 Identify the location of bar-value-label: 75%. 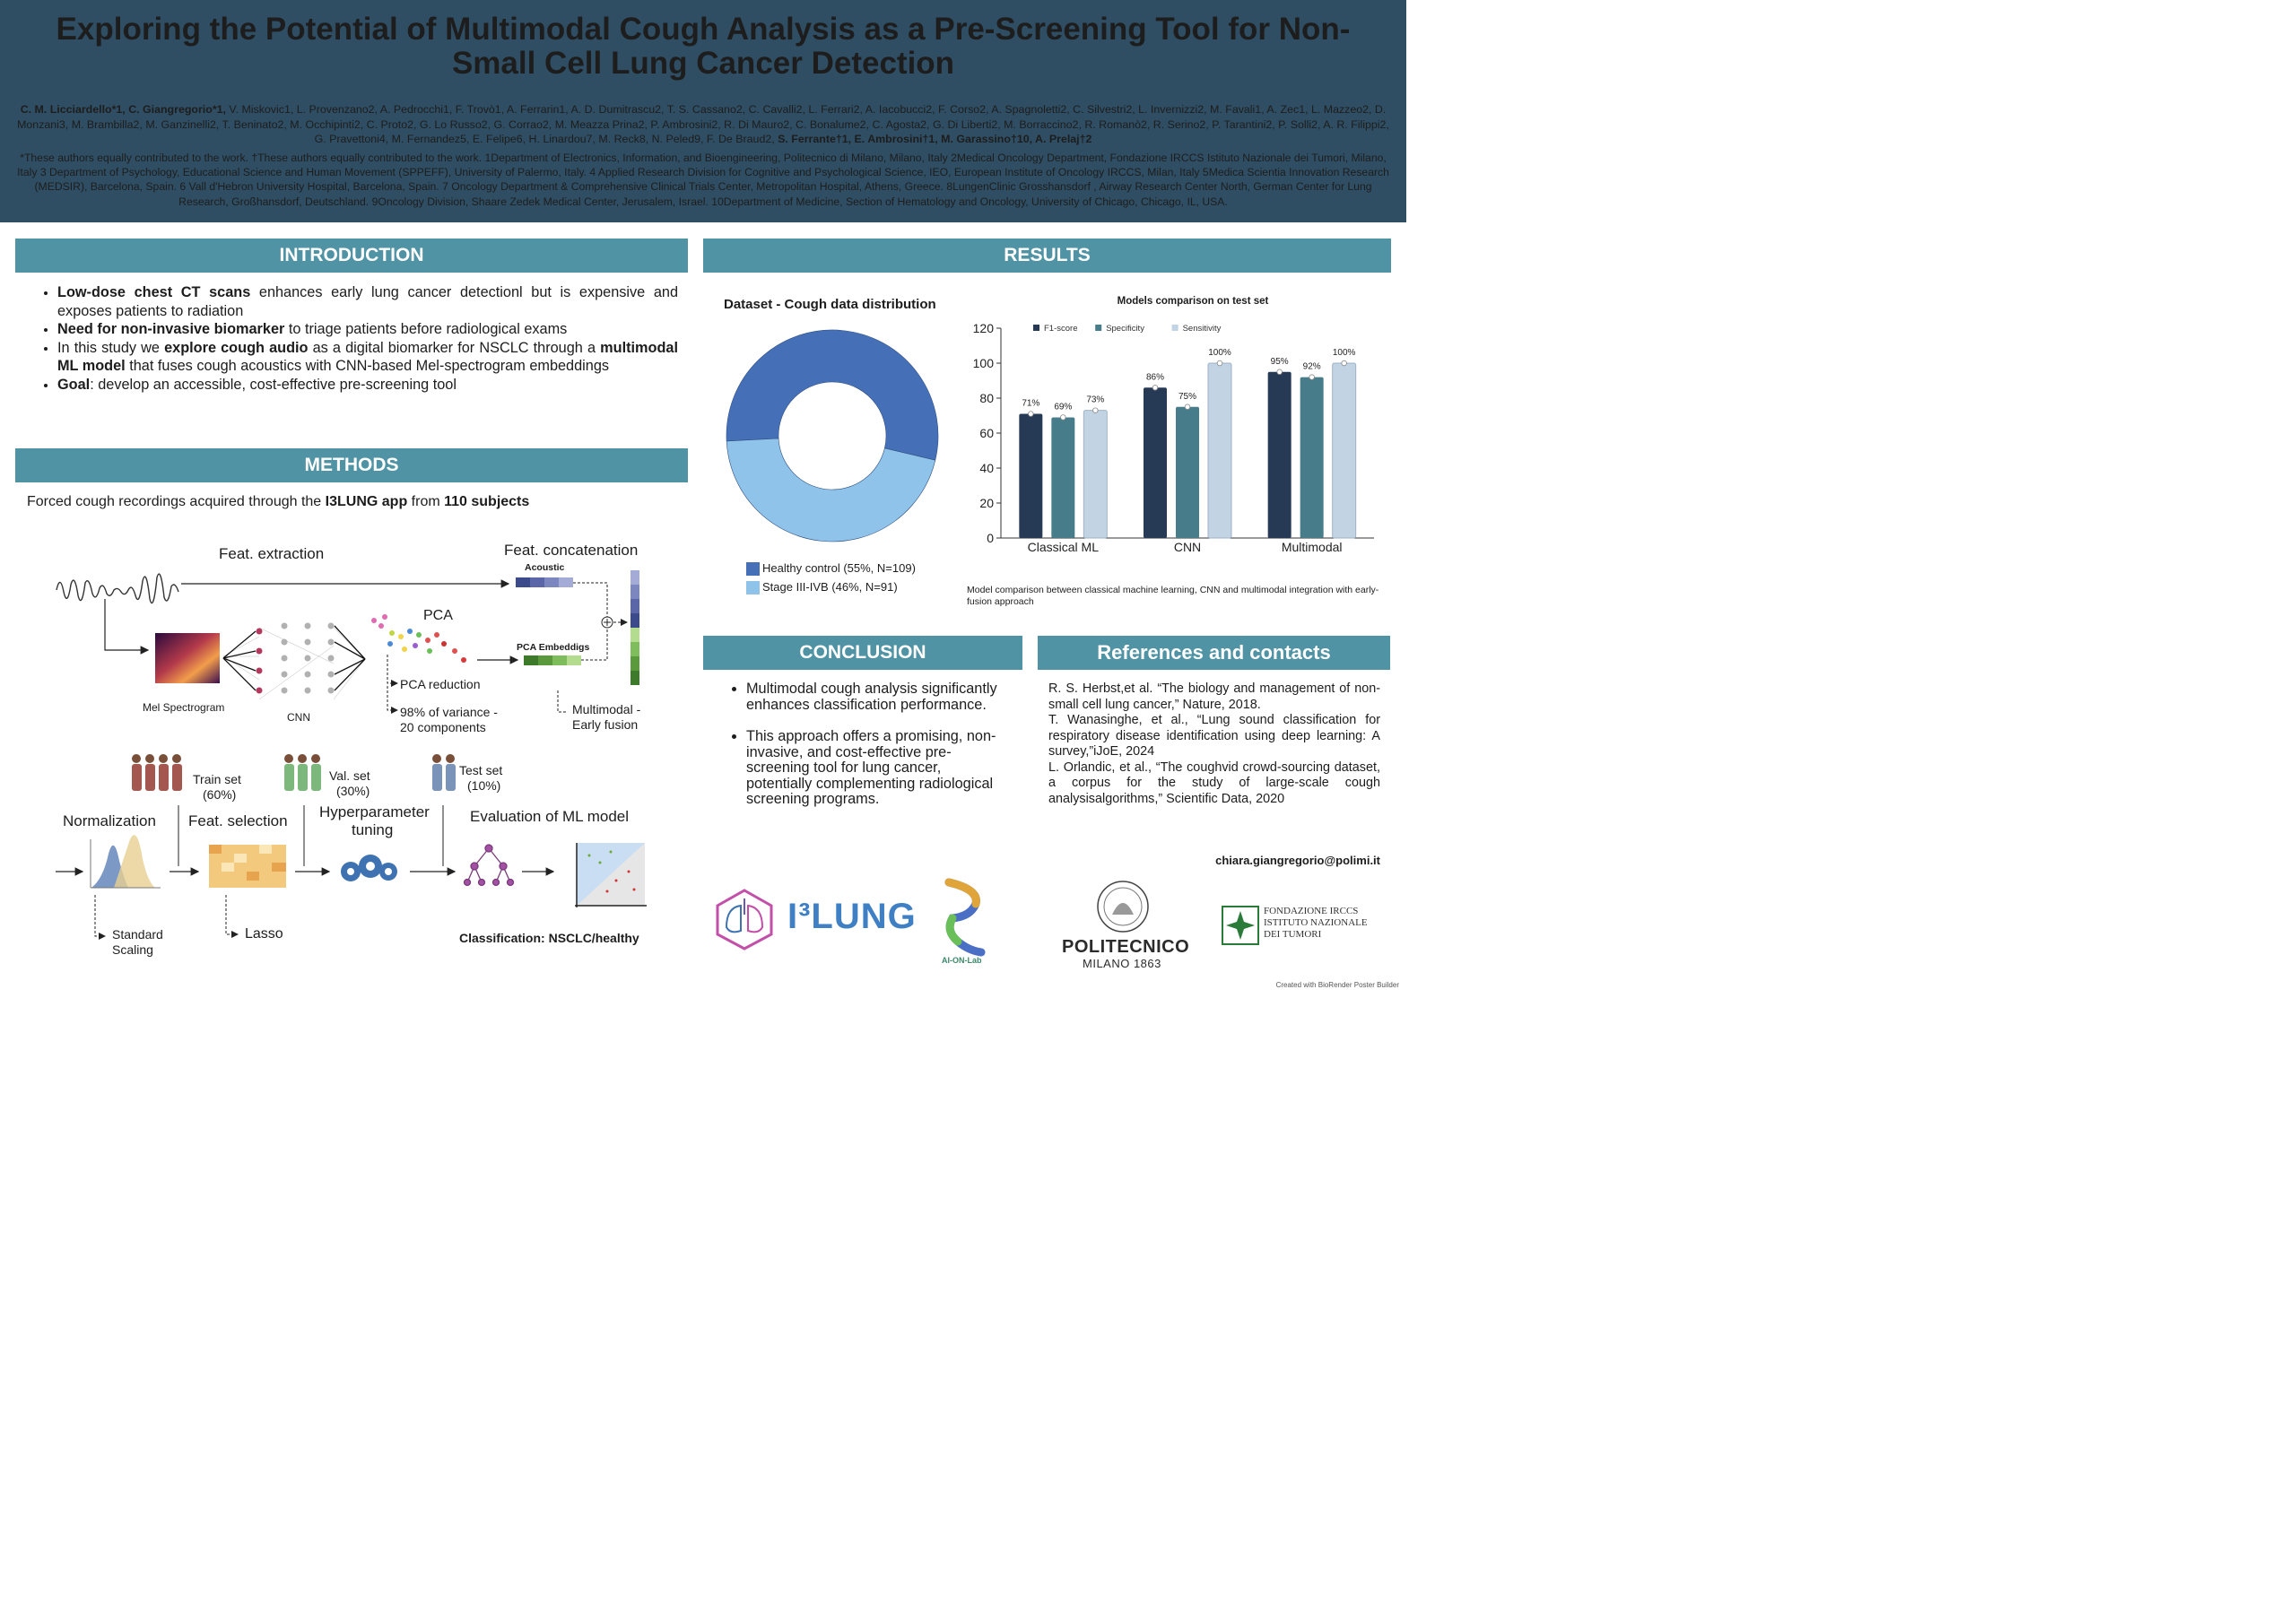
(1187, 397).